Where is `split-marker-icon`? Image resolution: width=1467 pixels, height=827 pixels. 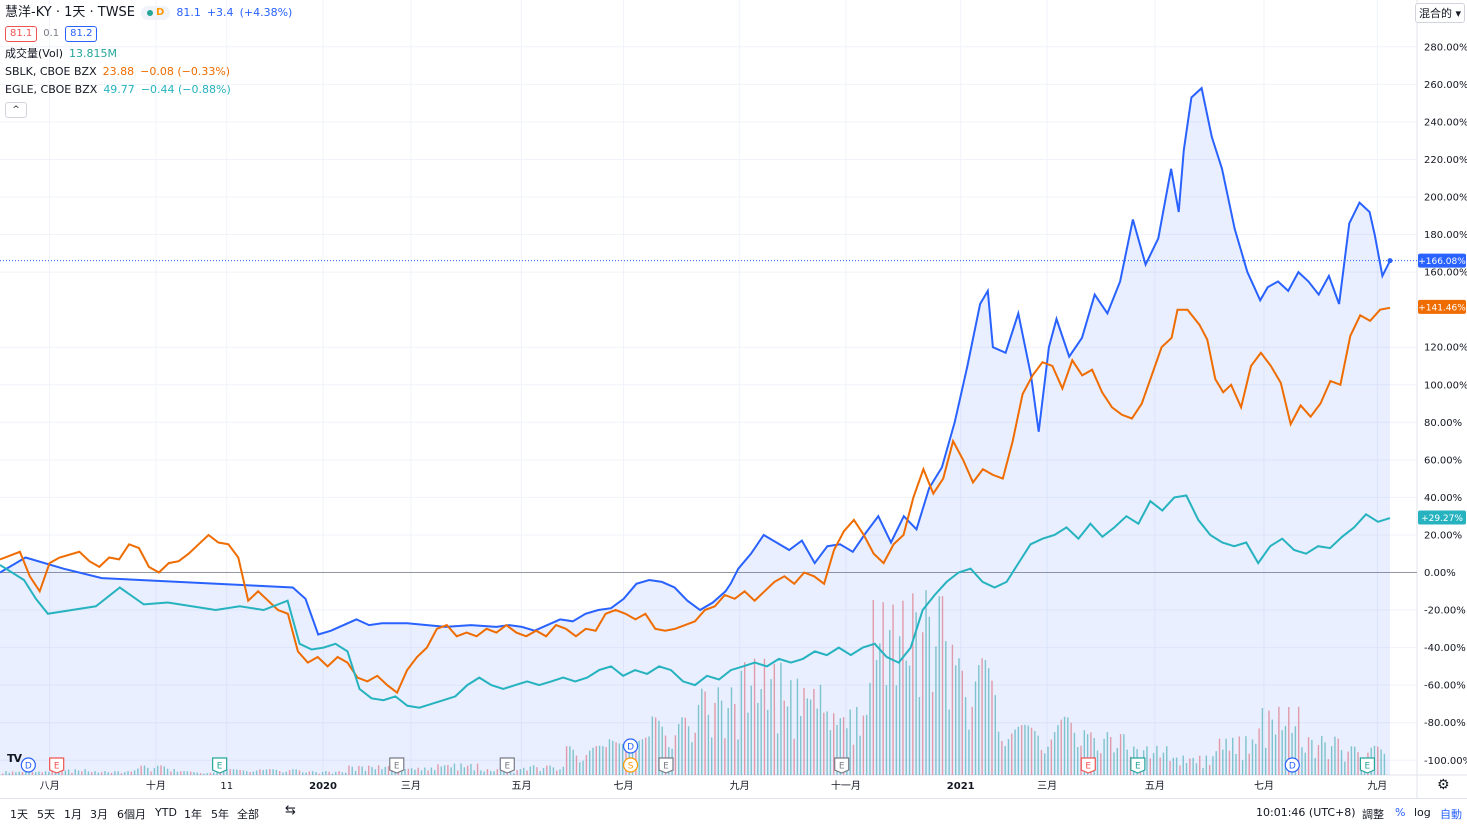 split-marker-icon is located at coordinates (630, 765).